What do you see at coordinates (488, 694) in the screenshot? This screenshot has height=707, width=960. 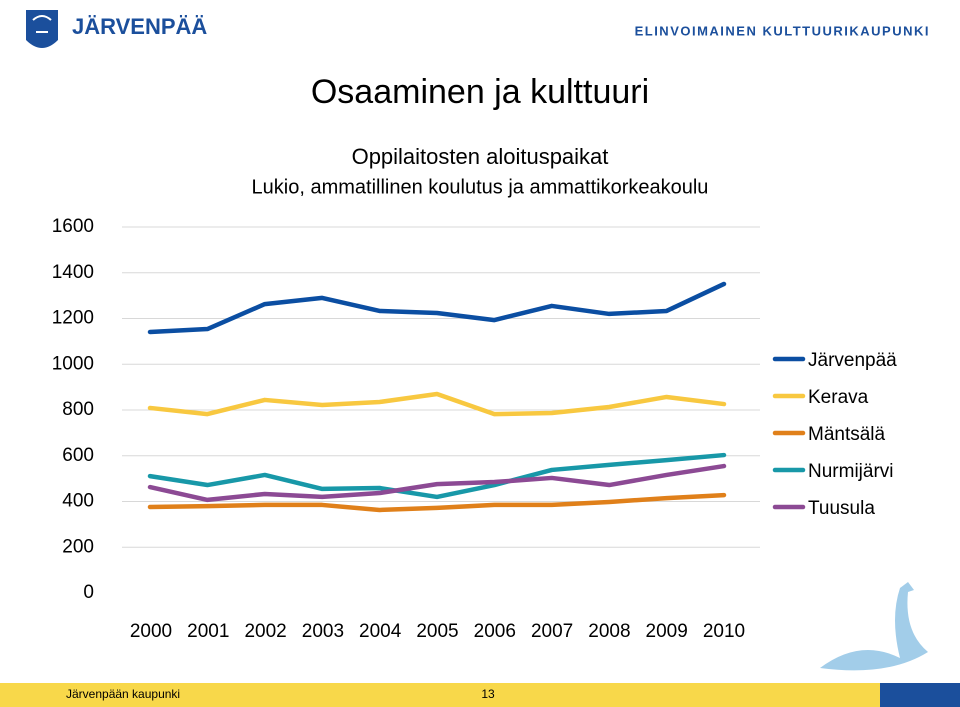 I see `page-number: 13` at bounding box center [488, 694].